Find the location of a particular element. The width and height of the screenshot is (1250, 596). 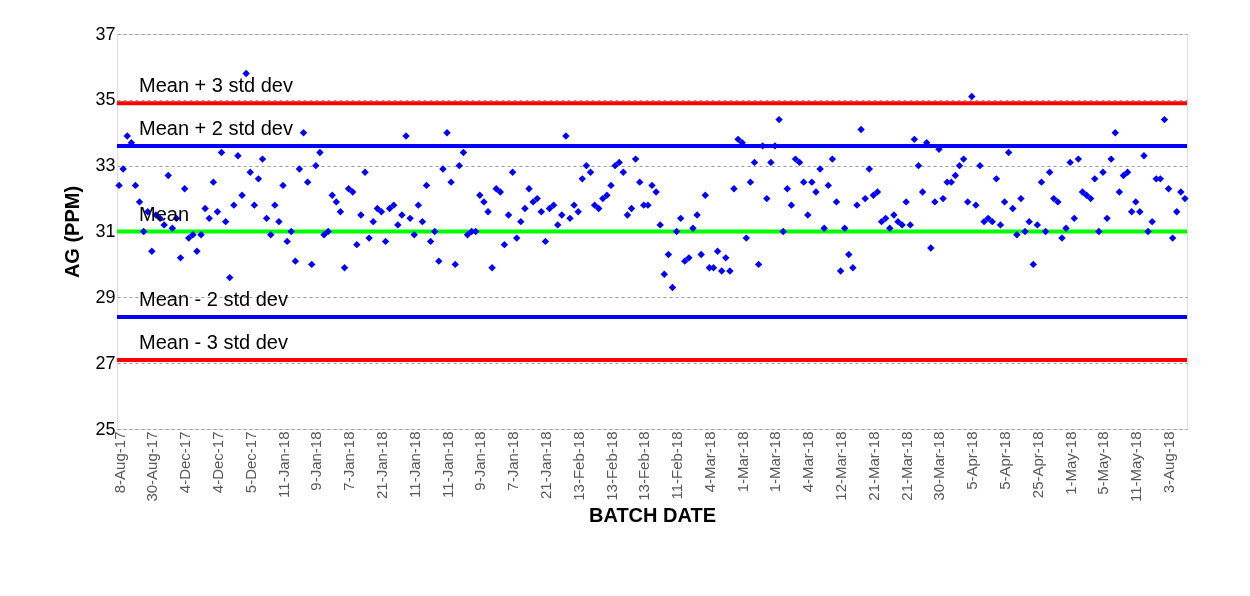

x-tick-label: 11-Feb-18 is located at coordinates (677, 465).